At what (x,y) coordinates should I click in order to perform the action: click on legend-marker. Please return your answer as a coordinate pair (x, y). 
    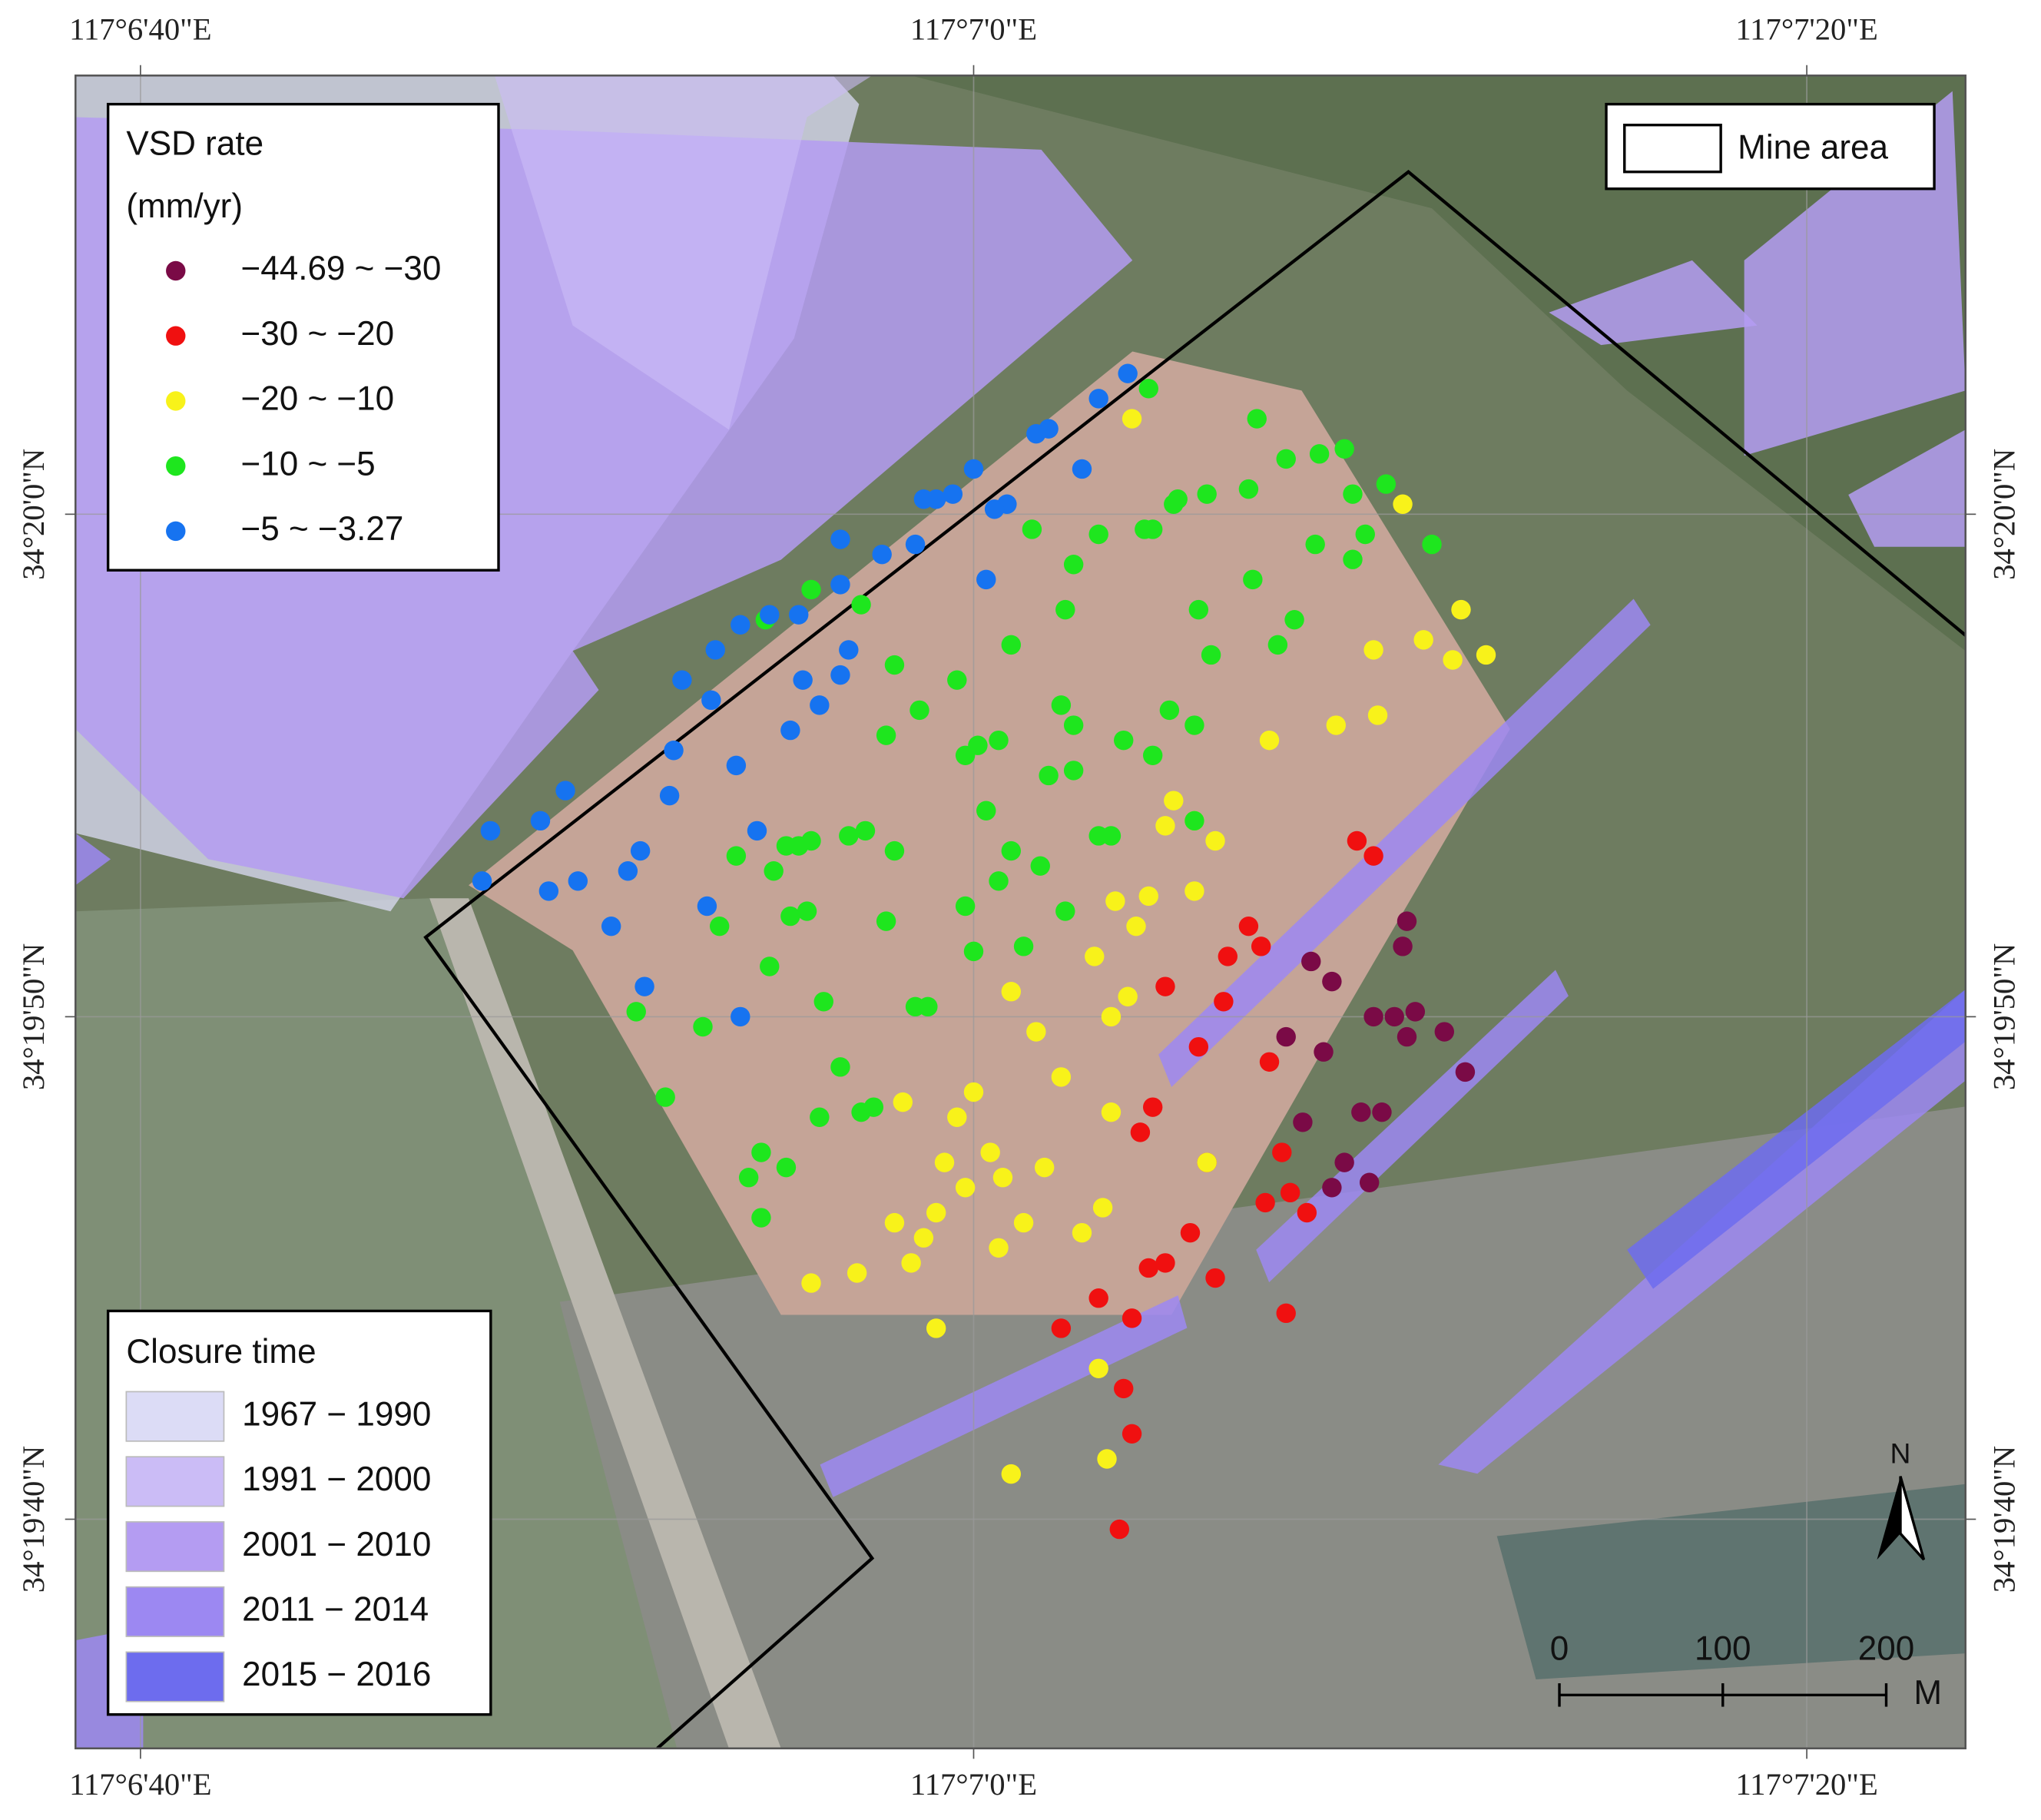
    Looking at the image, I should click on (176, 336).